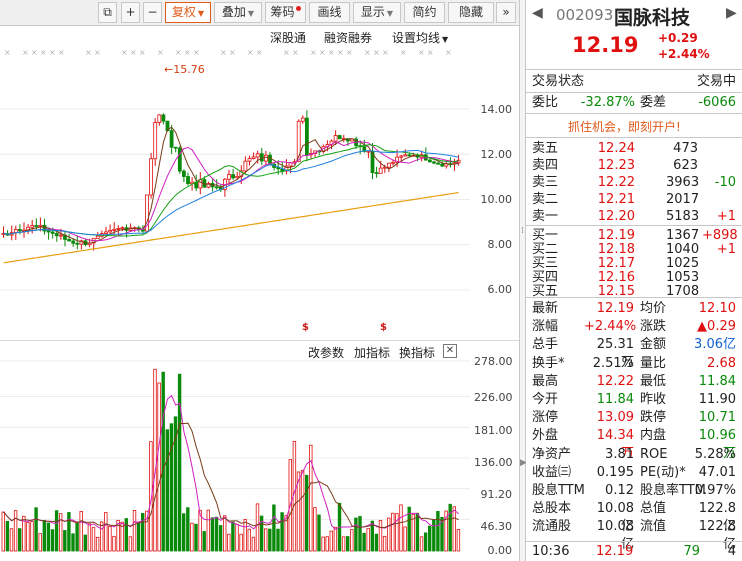 Image resolution: width=742 pixels, height=561 pixels. What do you see at coordinates (634, 249) in the screenshot?
I see `bid-row: 买二 12.18 1040 +1` at bounding box center [634, 249].